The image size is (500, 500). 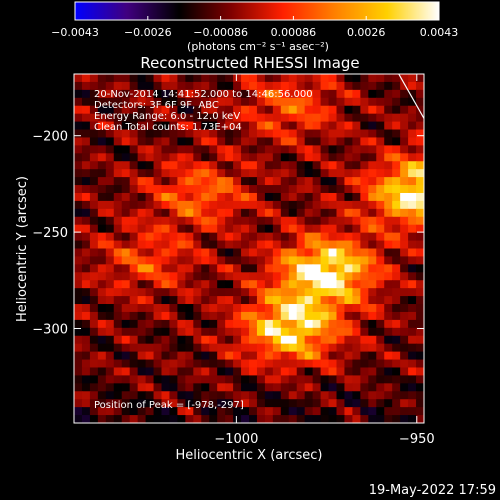 I want to click on annotation-line: Detectors: 3F 6F 9F, ABC, so click(x=156, y=105).